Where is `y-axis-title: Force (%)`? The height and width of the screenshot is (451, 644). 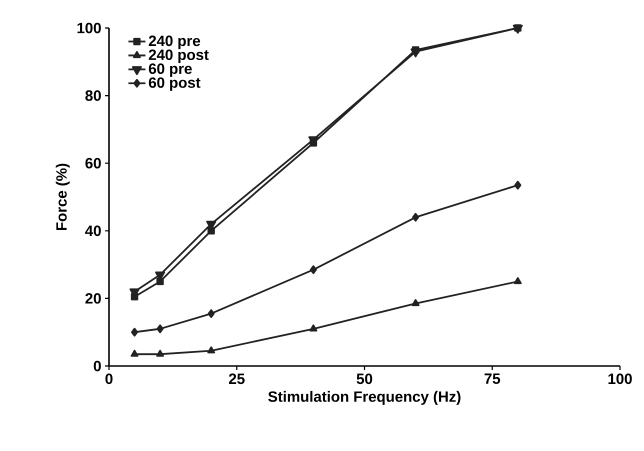 y-axis-title: Force (%) is located at coordinates (63, 197).